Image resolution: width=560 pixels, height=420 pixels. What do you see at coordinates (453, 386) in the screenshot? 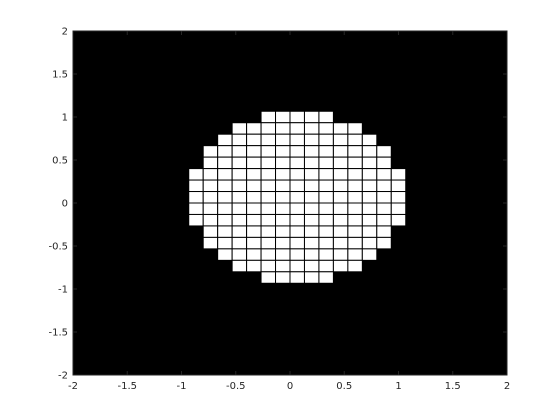
I see `x-tick-label: 1.5` at bounding box center [453, 386].